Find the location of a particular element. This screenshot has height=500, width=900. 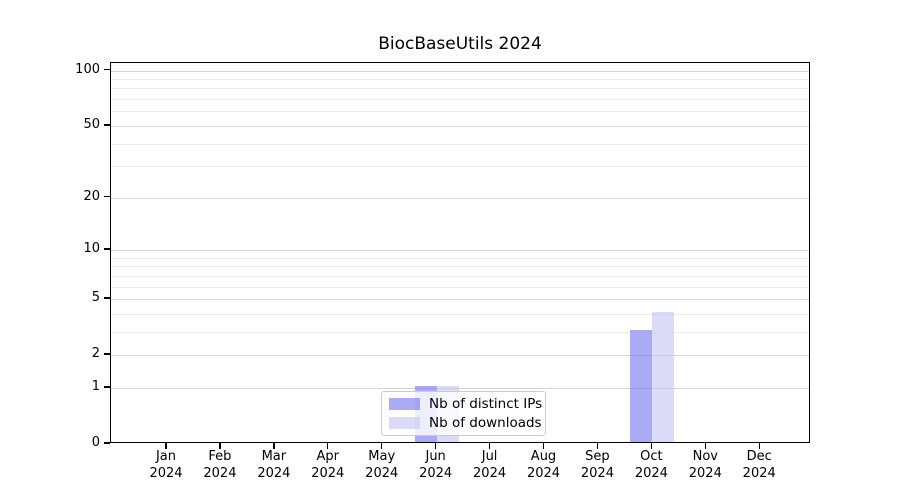

legend: Nb of distinct IPs Nb of downloads is located at coordinates (463, 413).